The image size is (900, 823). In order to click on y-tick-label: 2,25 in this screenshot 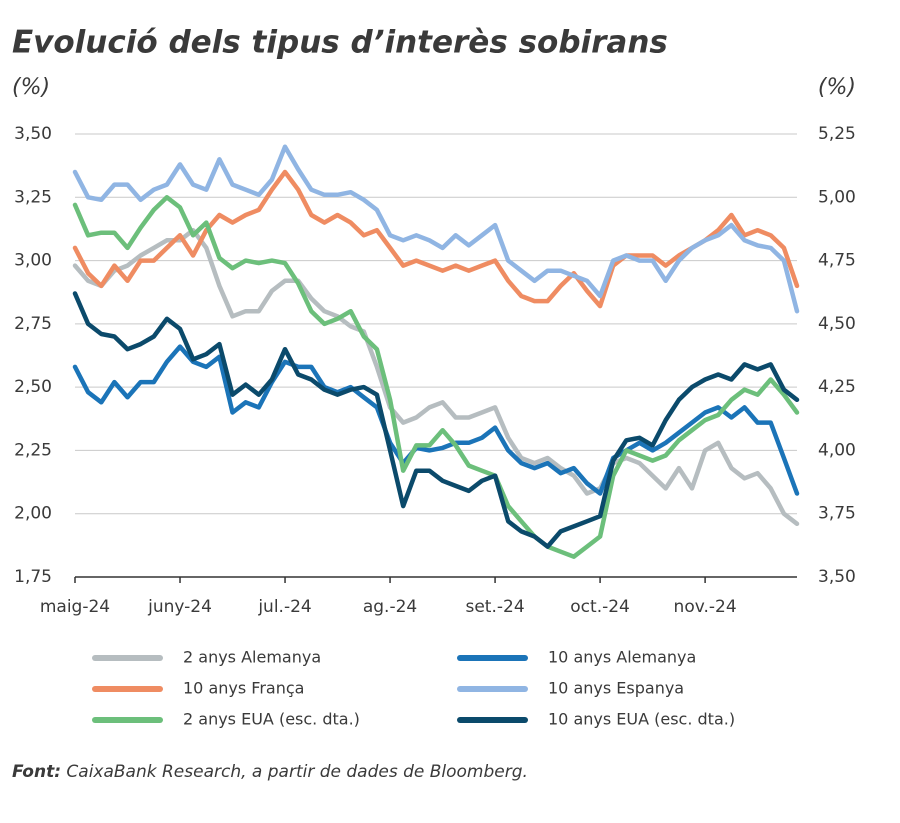, I will do `click(33, 450)`.